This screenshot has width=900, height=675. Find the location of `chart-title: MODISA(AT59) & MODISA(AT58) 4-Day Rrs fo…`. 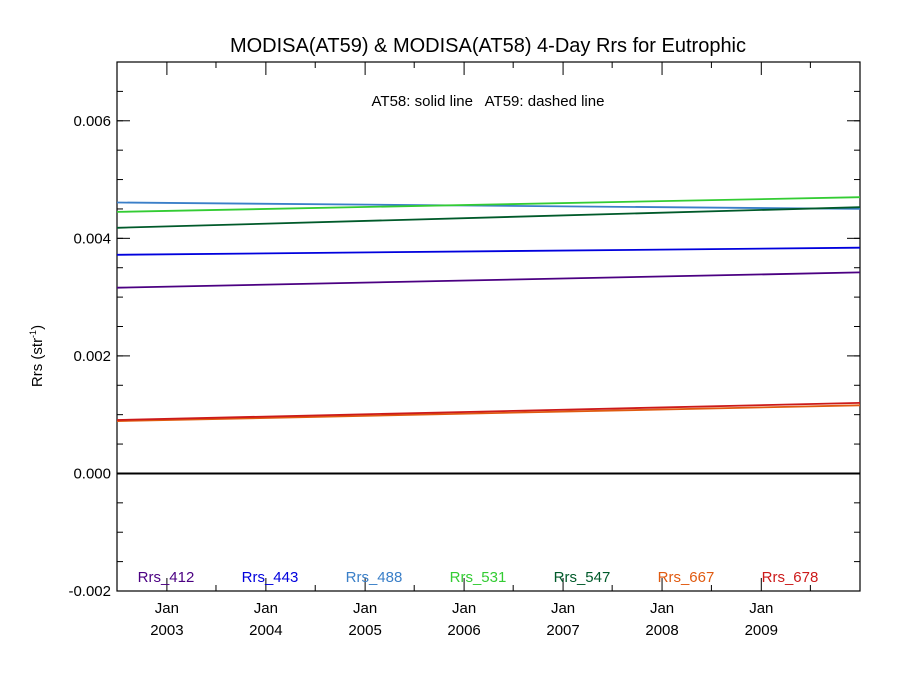

chart-title: MODISA(AT59) & MODISA(AT58) 4-Day Rrs fo… is located at coordinates (488, 46).